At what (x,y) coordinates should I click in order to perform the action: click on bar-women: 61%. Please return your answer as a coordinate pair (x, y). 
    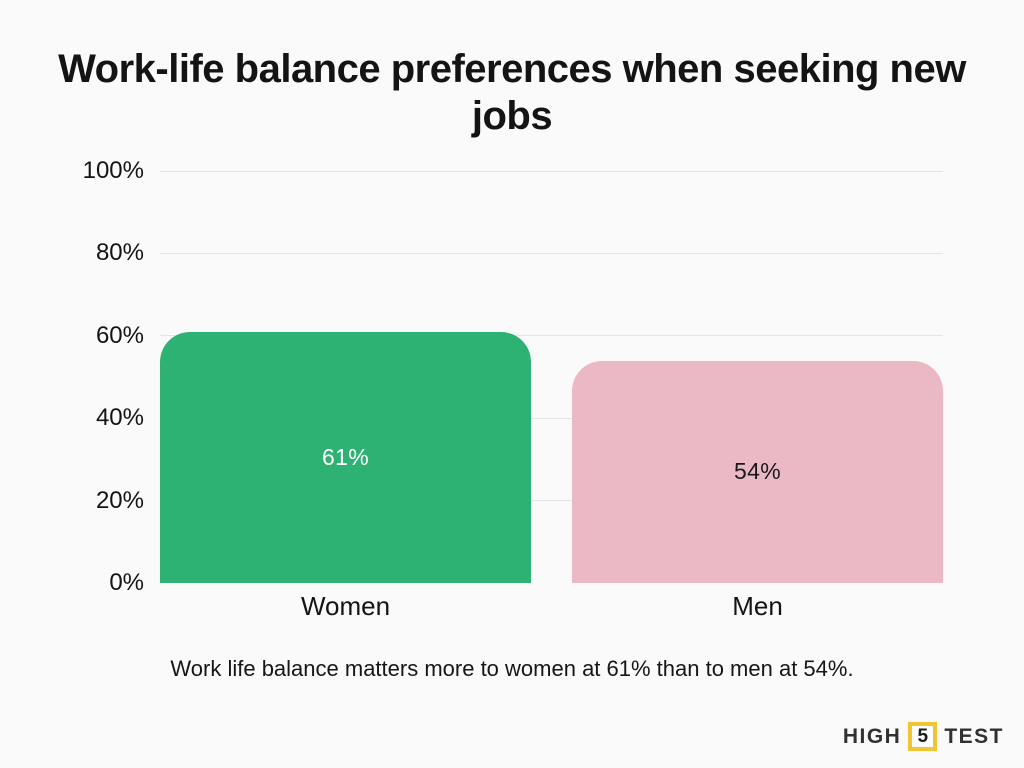
    Looking at the image, I should click on (345, 457).